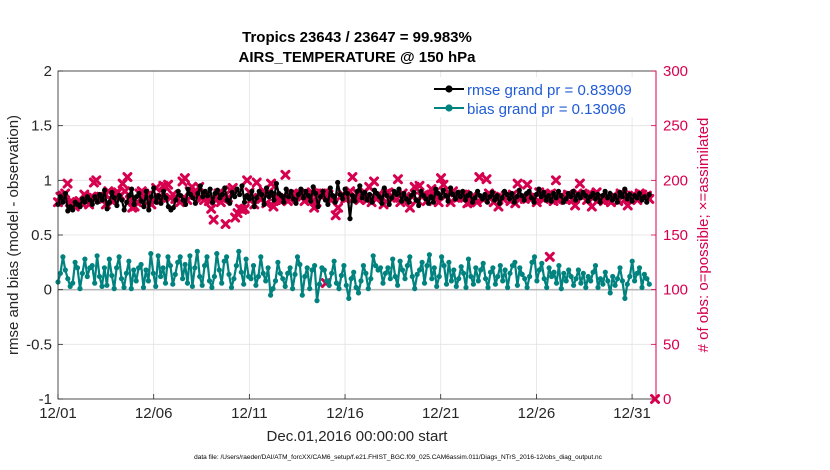 This screenshot has height=470, width=830. Describe the element at coordinates (669, 235) in the screenshot. I see `right-y-axis: 0 50 100 150 200 250 300` at that location.